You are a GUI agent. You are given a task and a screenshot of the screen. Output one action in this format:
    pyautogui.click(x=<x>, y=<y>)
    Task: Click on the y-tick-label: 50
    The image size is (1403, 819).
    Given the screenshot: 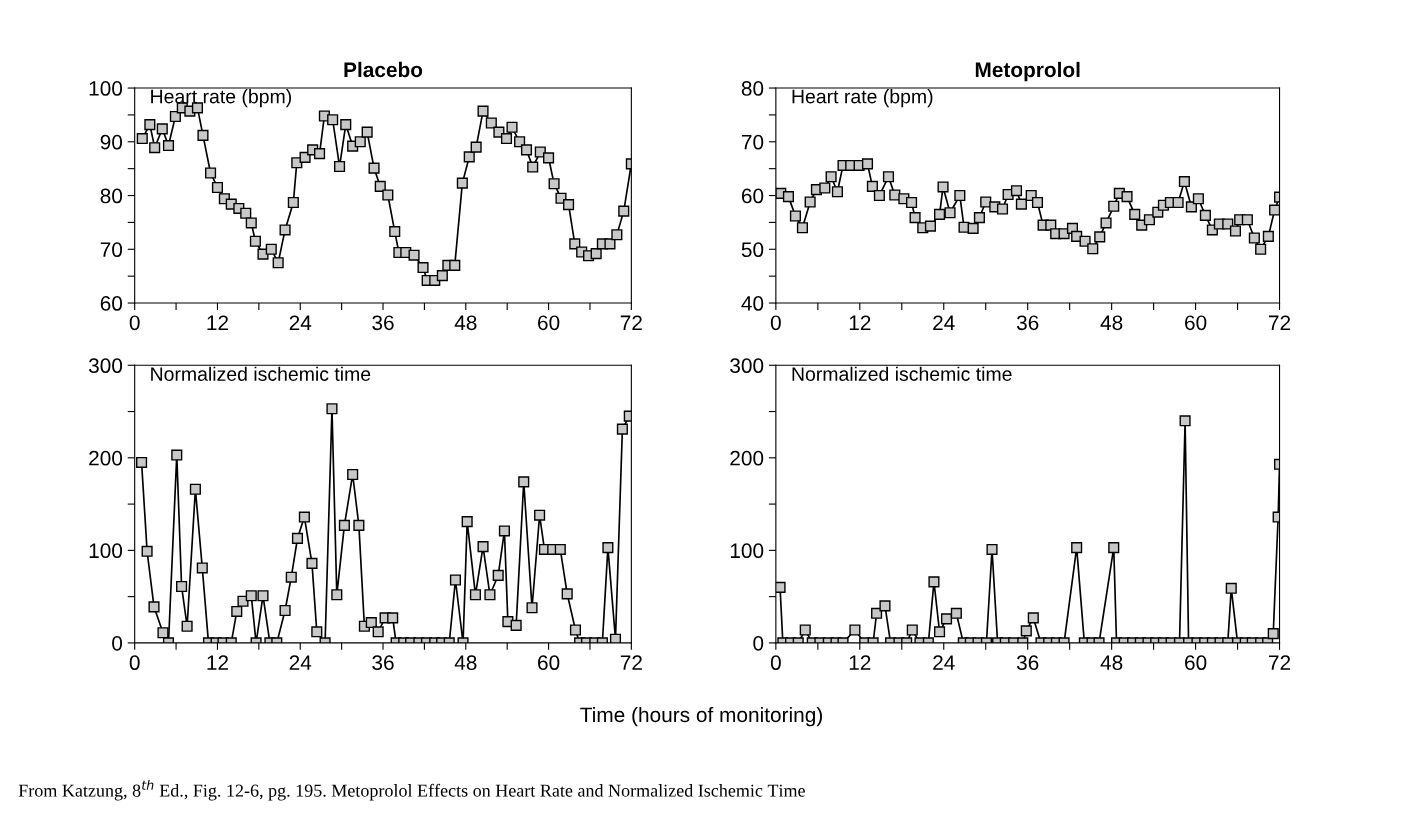 What is the action you would take?
    pyautogui.click(x=752, y=250)
    